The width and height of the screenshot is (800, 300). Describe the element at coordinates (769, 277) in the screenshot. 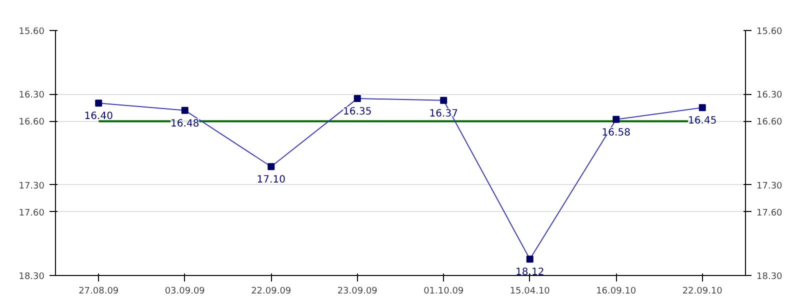

I see `y2-tick-label: 18.30` at that location.